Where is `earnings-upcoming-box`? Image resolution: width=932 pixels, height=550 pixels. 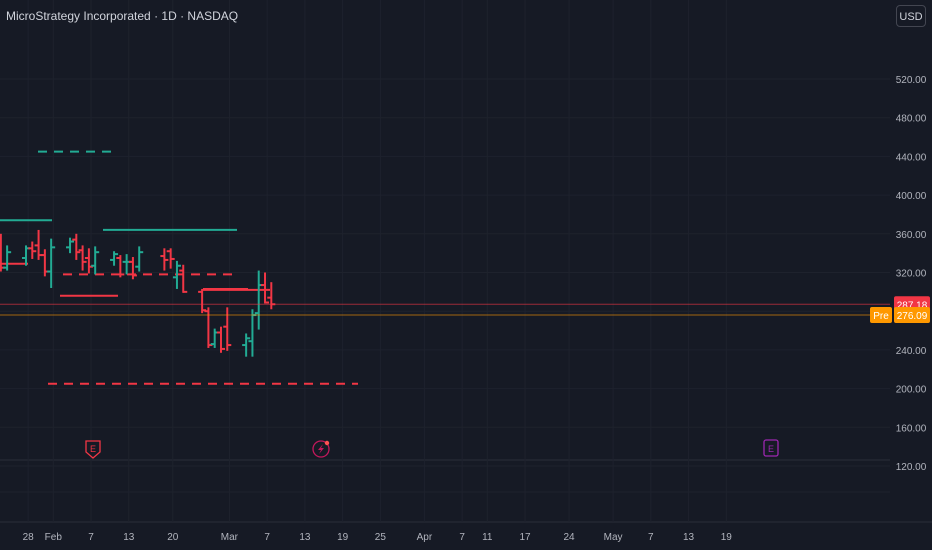 earnings-upcoming-box is located at coordinates (771, 448).